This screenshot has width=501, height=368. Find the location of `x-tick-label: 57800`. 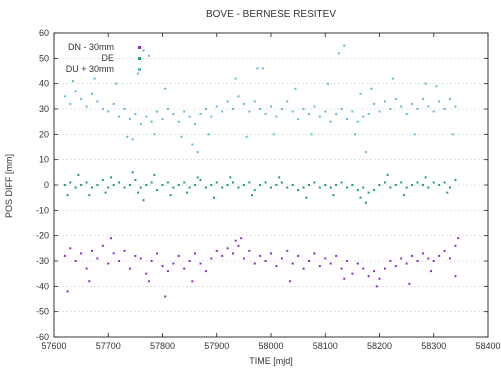

x-tick-label: 57800 is located at coordinates (162, 346).